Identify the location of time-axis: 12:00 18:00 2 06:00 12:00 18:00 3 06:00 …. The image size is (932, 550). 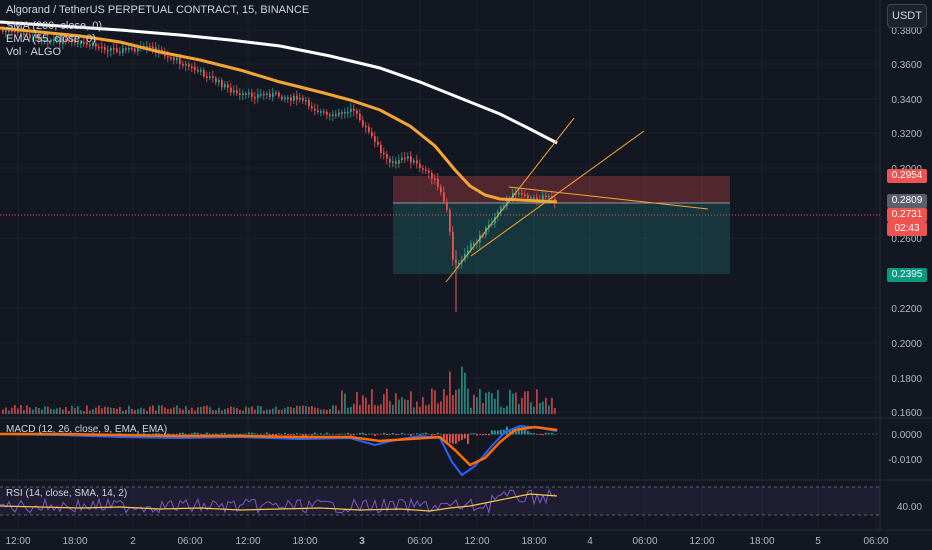
(446, 541).